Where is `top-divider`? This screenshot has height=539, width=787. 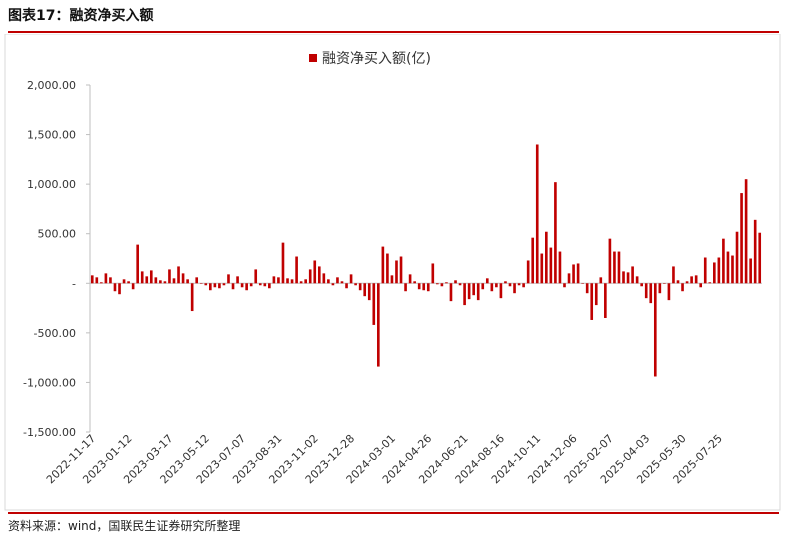 top-divider is located at coordinates (393, 32).